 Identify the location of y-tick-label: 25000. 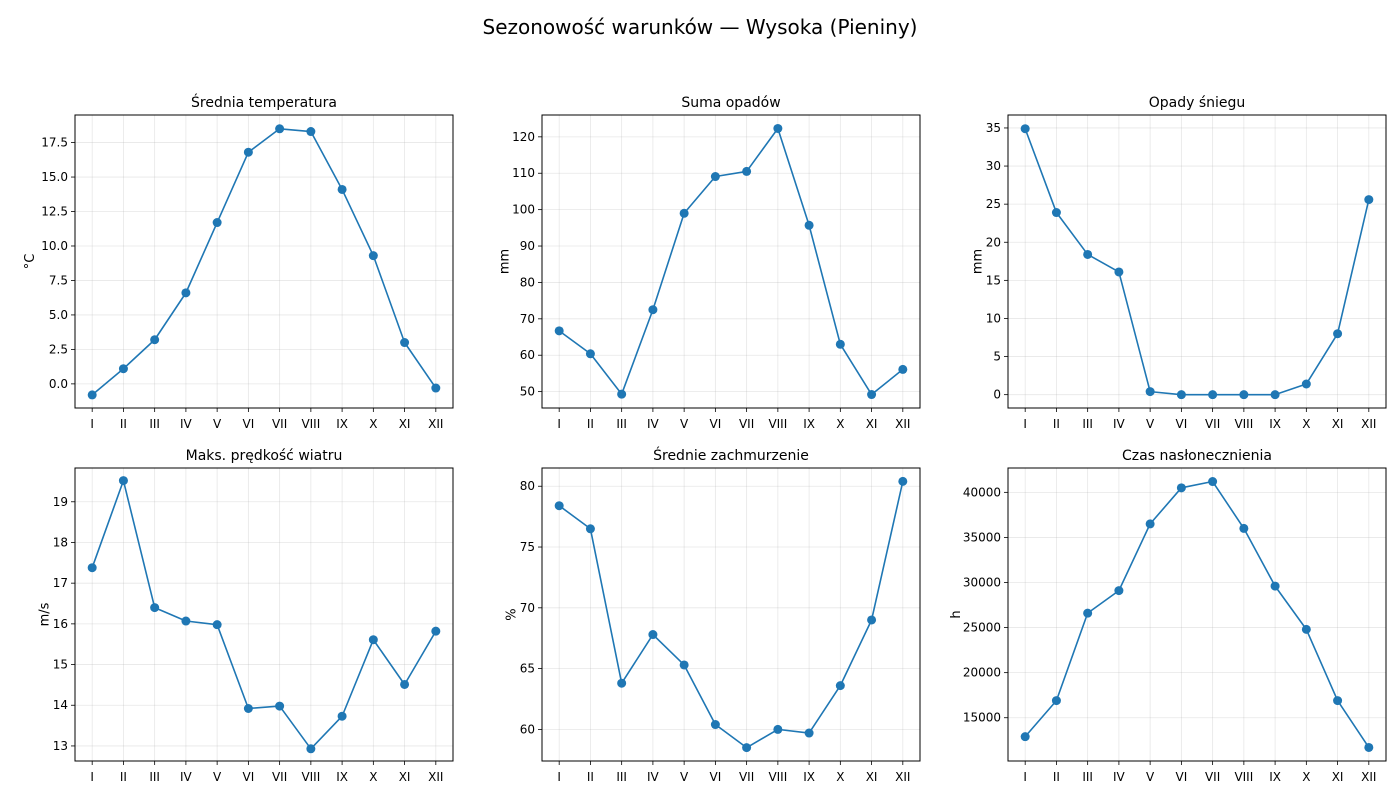
(982, 628).